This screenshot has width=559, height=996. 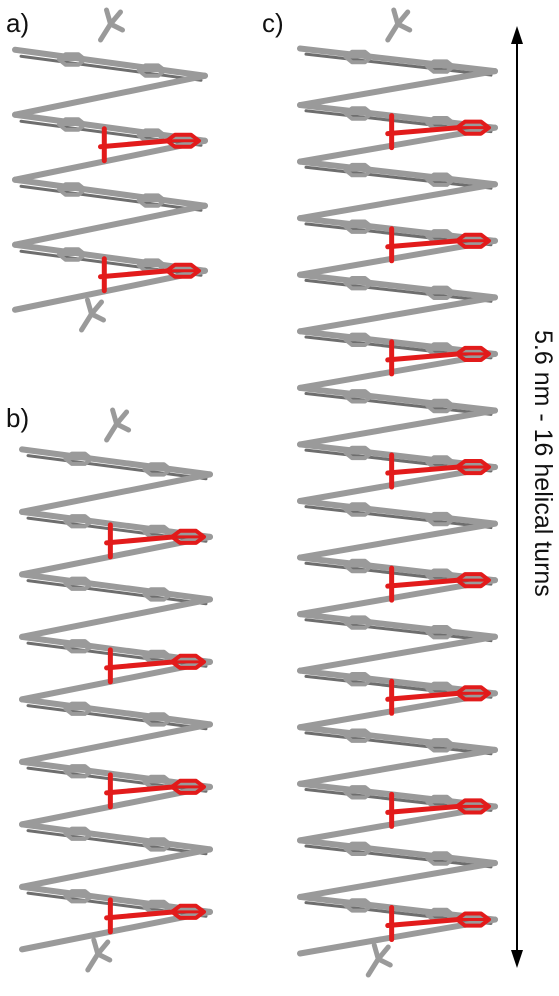 What do you see at coordinates (273, 23) in the screenshot?
I see `panel-label-c: c)` at bounding box center [273, 23].